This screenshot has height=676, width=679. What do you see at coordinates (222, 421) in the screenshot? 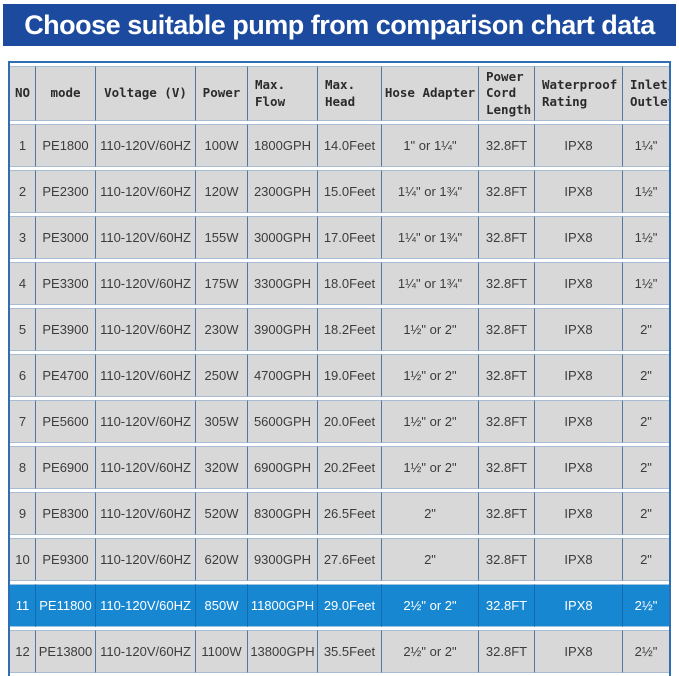
I see `cell-power: 305W` at bounding box center [222, 421].